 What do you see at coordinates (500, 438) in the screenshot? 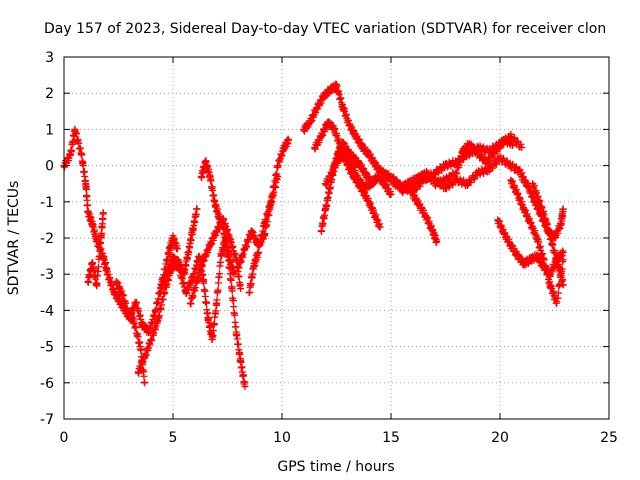
I see `x-tick-label: 20` at bounding box center [500, 438].